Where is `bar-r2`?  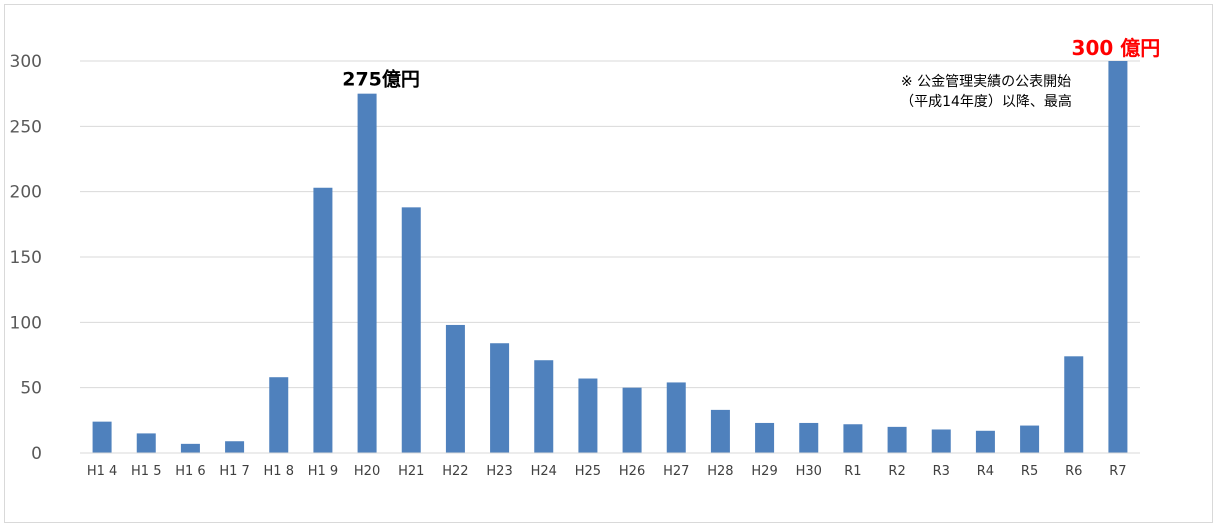 bar-r2 is located at coordinates (897, 439).